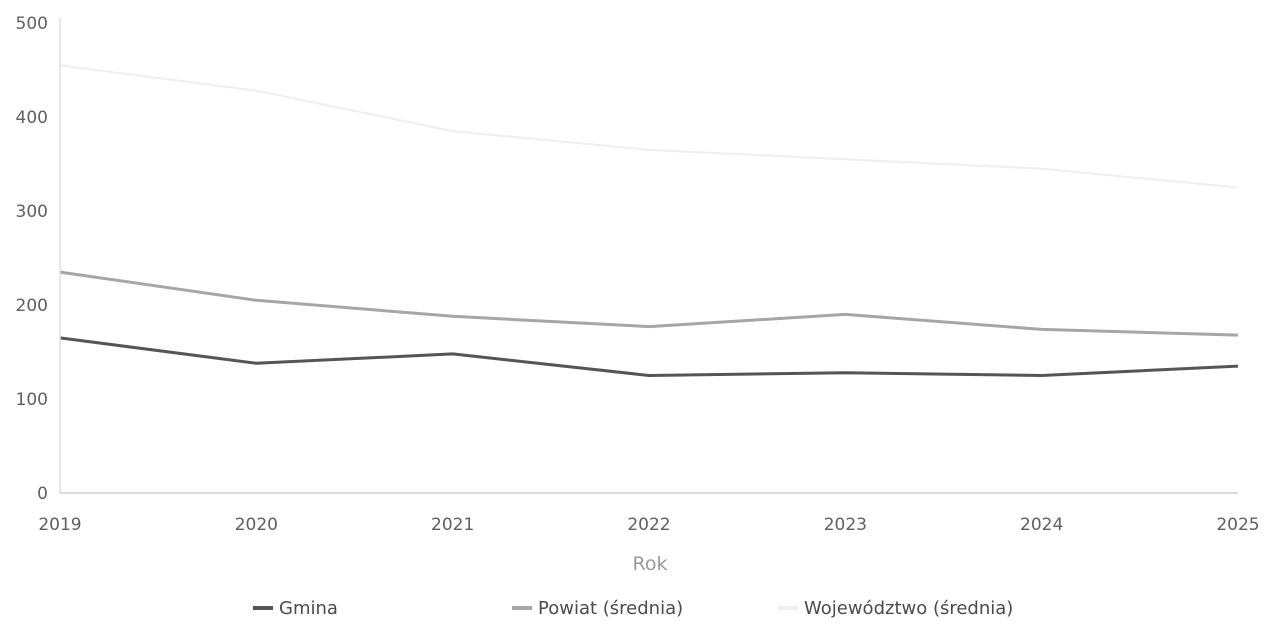  I want to click on y-tick-label: 200, so click(32, 306).